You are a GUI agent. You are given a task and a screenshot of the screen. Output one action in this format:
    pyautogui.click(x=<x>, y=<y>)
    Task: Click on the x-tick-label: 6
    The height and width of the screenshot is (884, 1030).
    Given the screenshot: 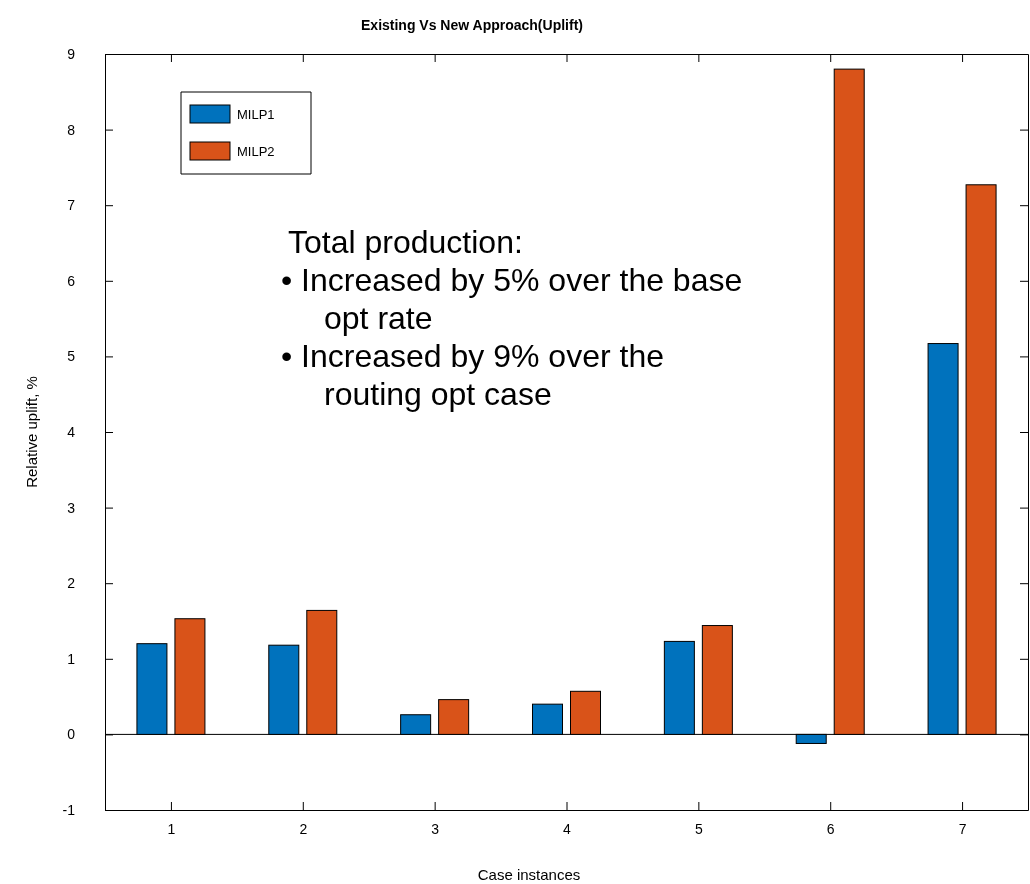 What is the action you would take?
    pyautogui.click(x=830, y=828)
    